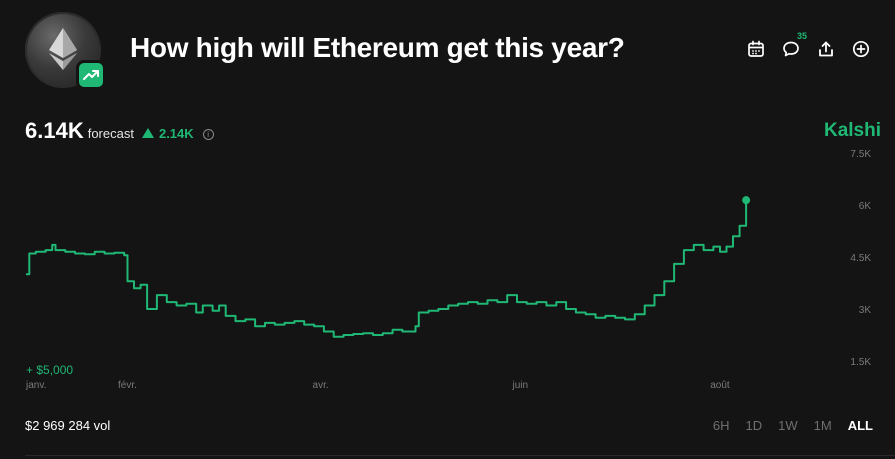 The height and width of the screenshot is (459, 895). I want to click on add-icon, so click(861, 49).